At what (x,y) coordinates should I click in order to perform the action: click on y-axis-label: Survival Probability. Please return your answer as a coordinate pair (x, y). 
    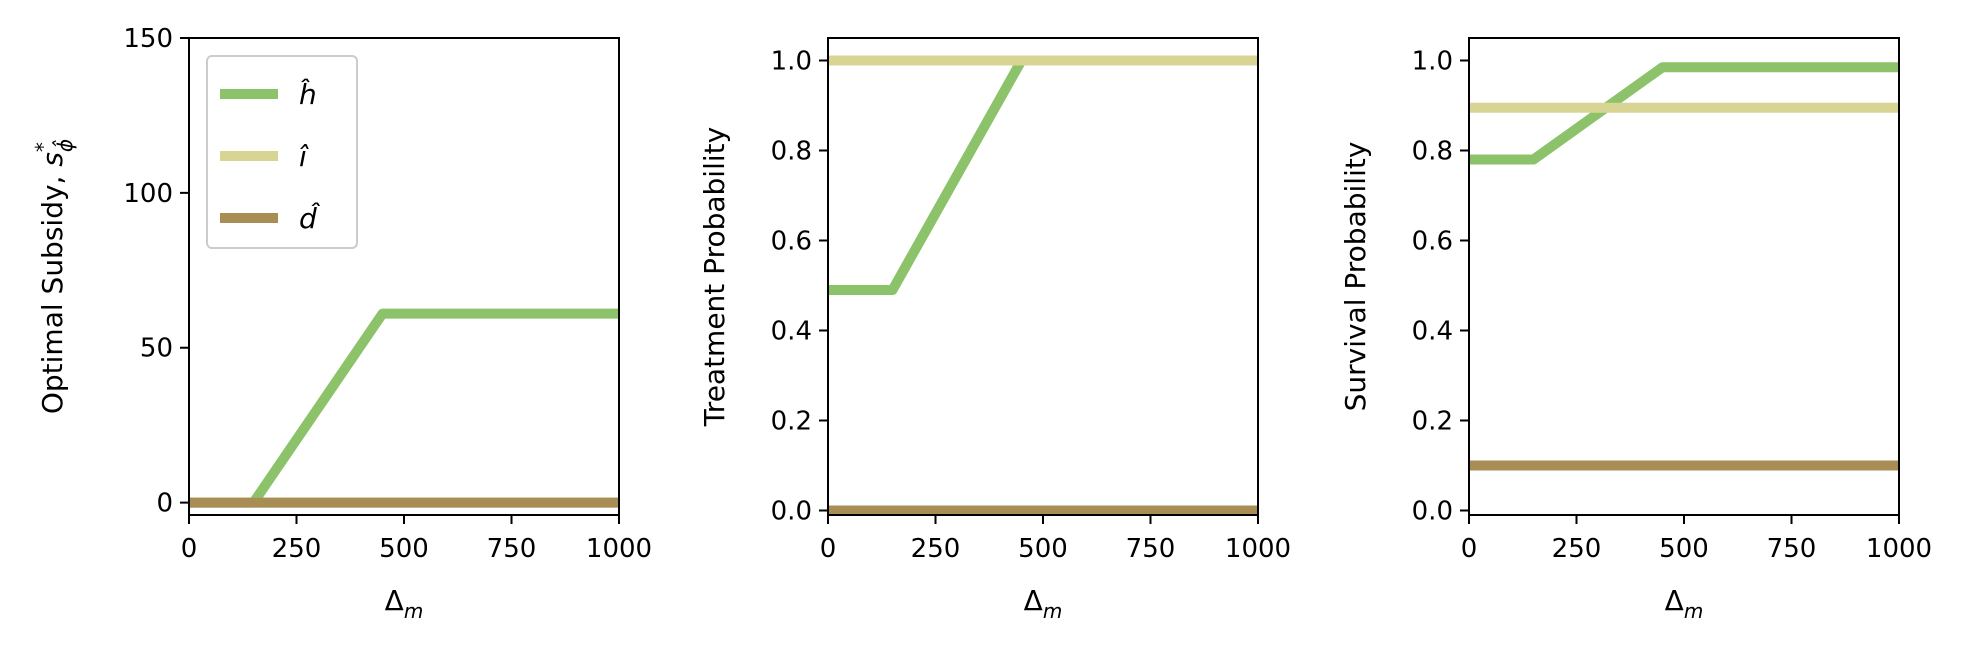
    Looking at the image, I should click on (1355, 277).